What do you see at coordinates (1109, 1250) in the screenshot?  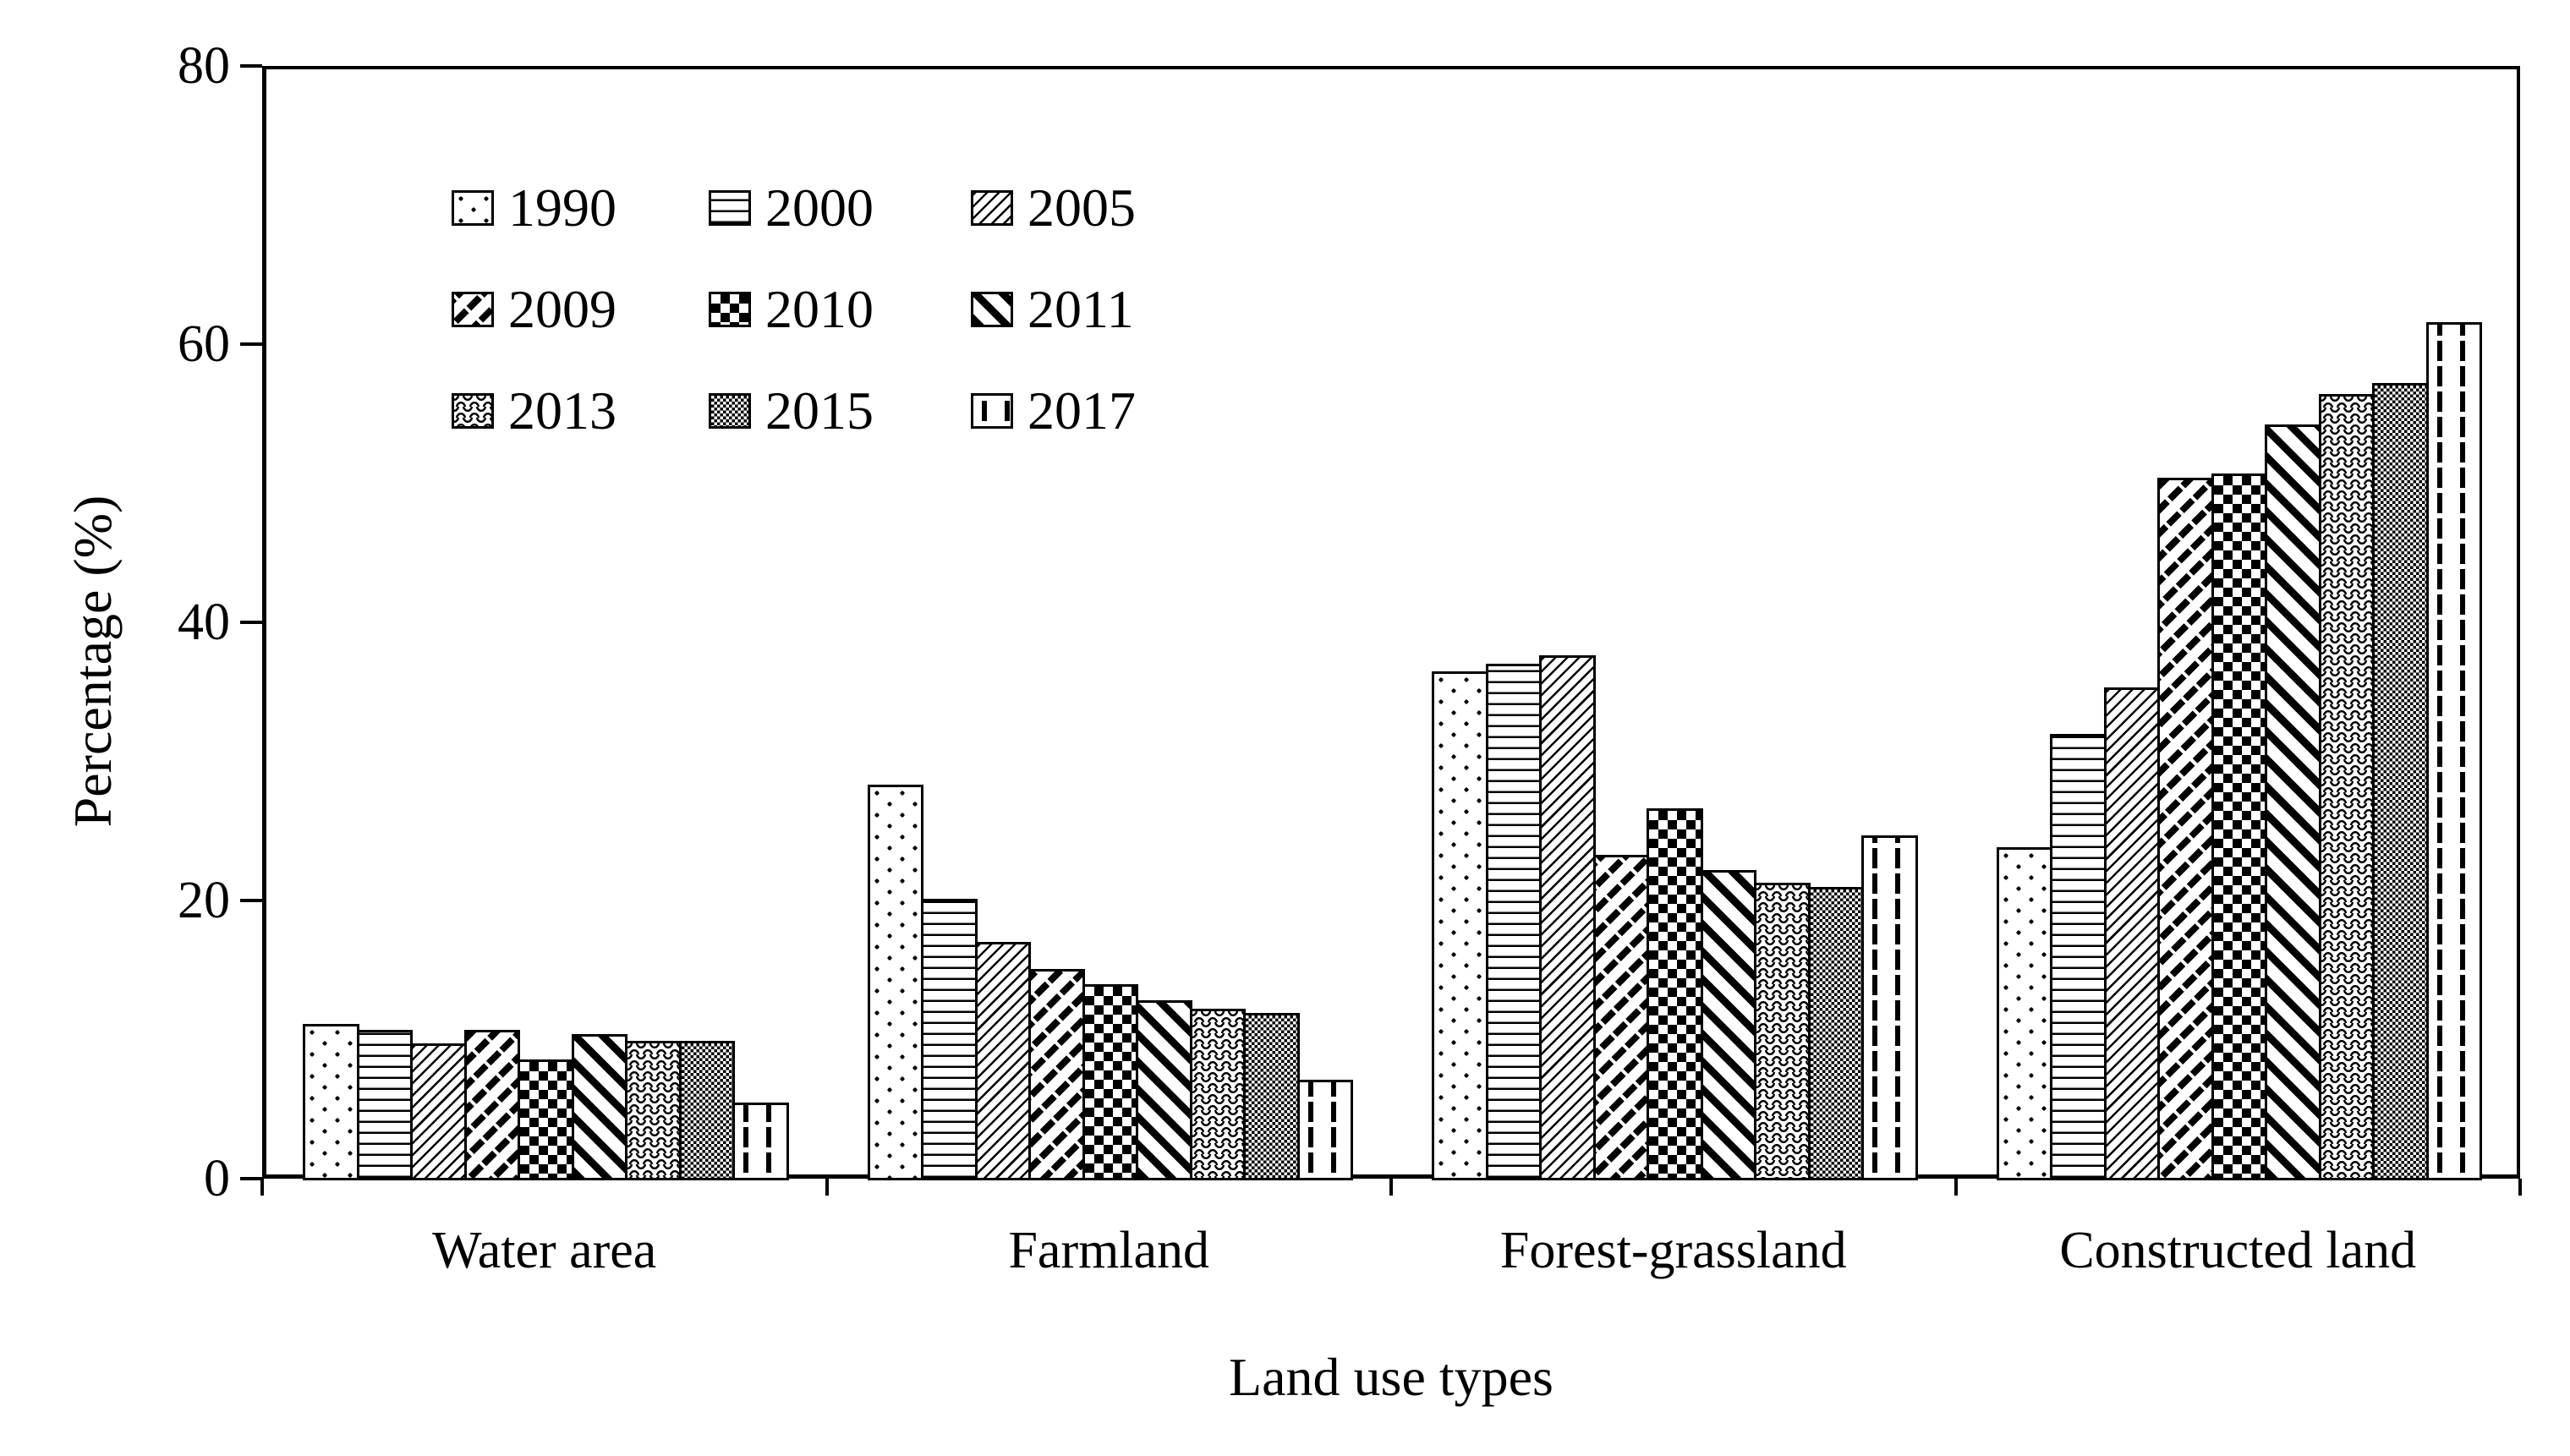 I see `category-label-farmland: Farmland` at bounding box center [1109, 1250].